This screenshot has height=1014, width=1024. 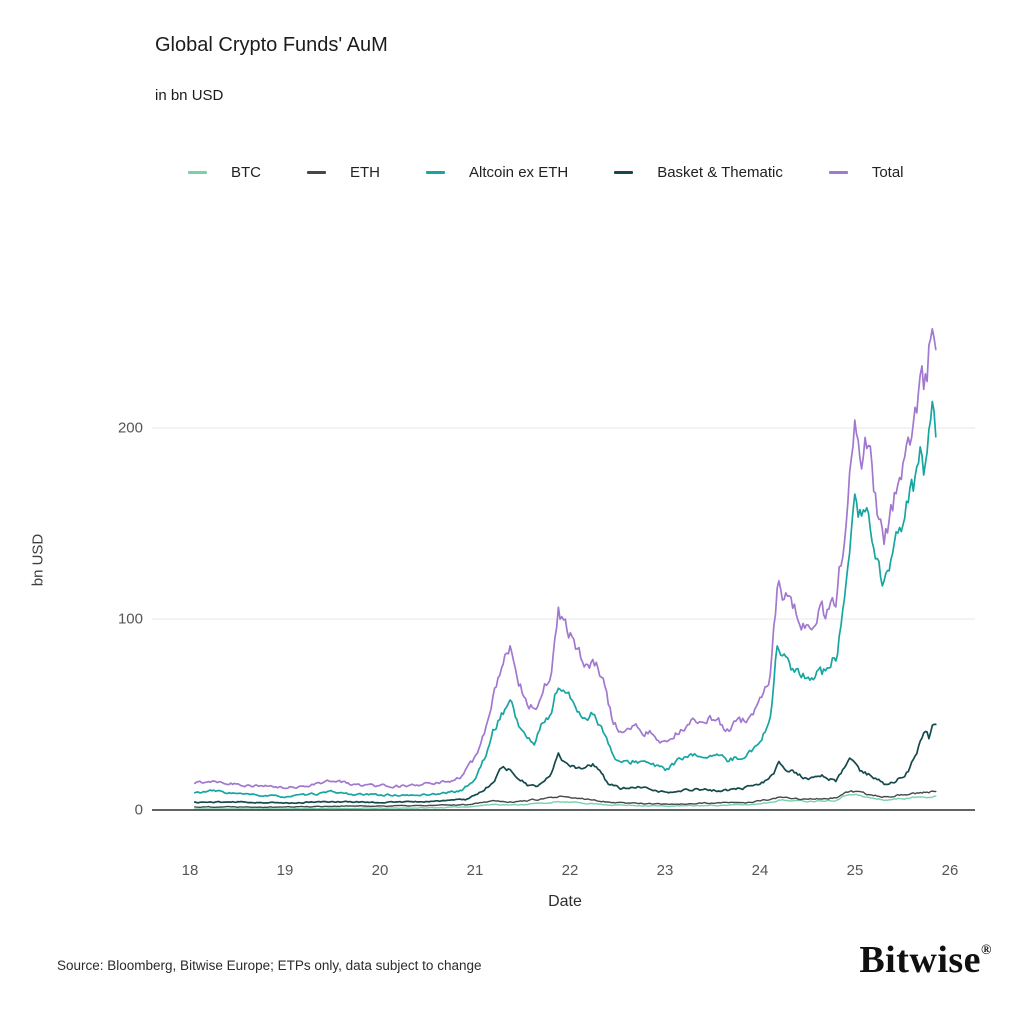 I want to click on legend-label: ETH, so click(x=365, y=172).